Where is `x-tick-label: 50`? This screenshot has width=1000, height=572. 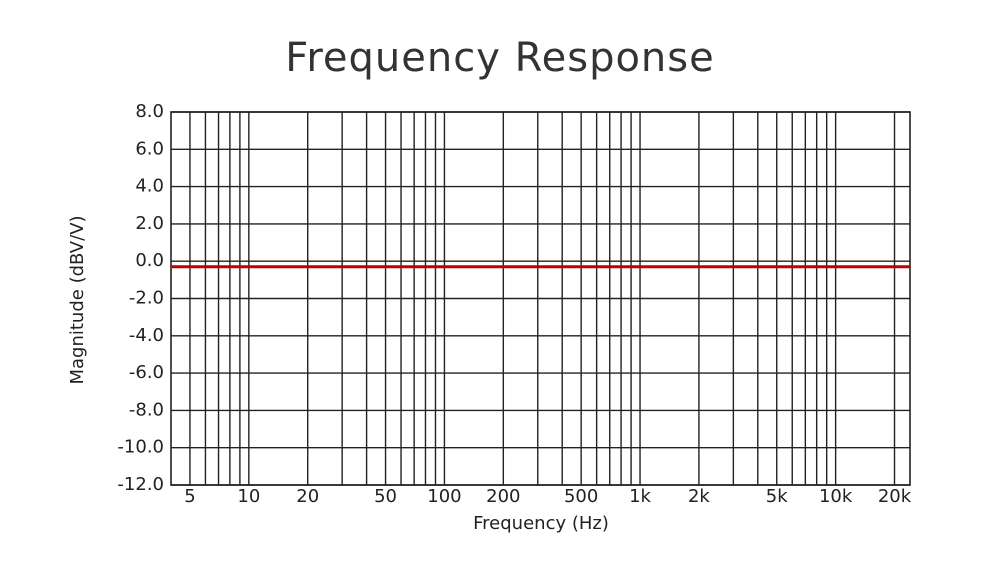
x-tick-label: 50 is located at coordinates (385, 496).